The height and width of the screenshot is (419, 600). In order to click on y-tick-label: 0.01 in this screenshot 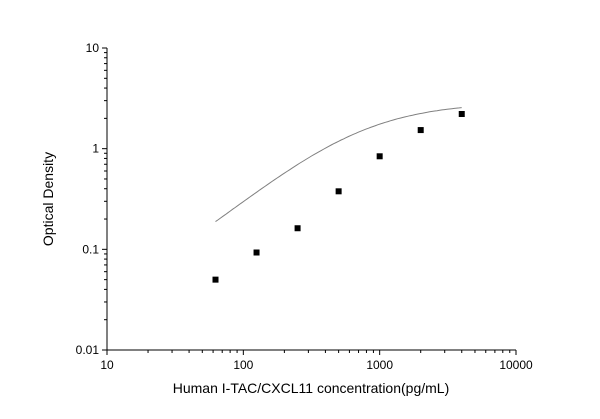, I will do `click(88, 350)`.